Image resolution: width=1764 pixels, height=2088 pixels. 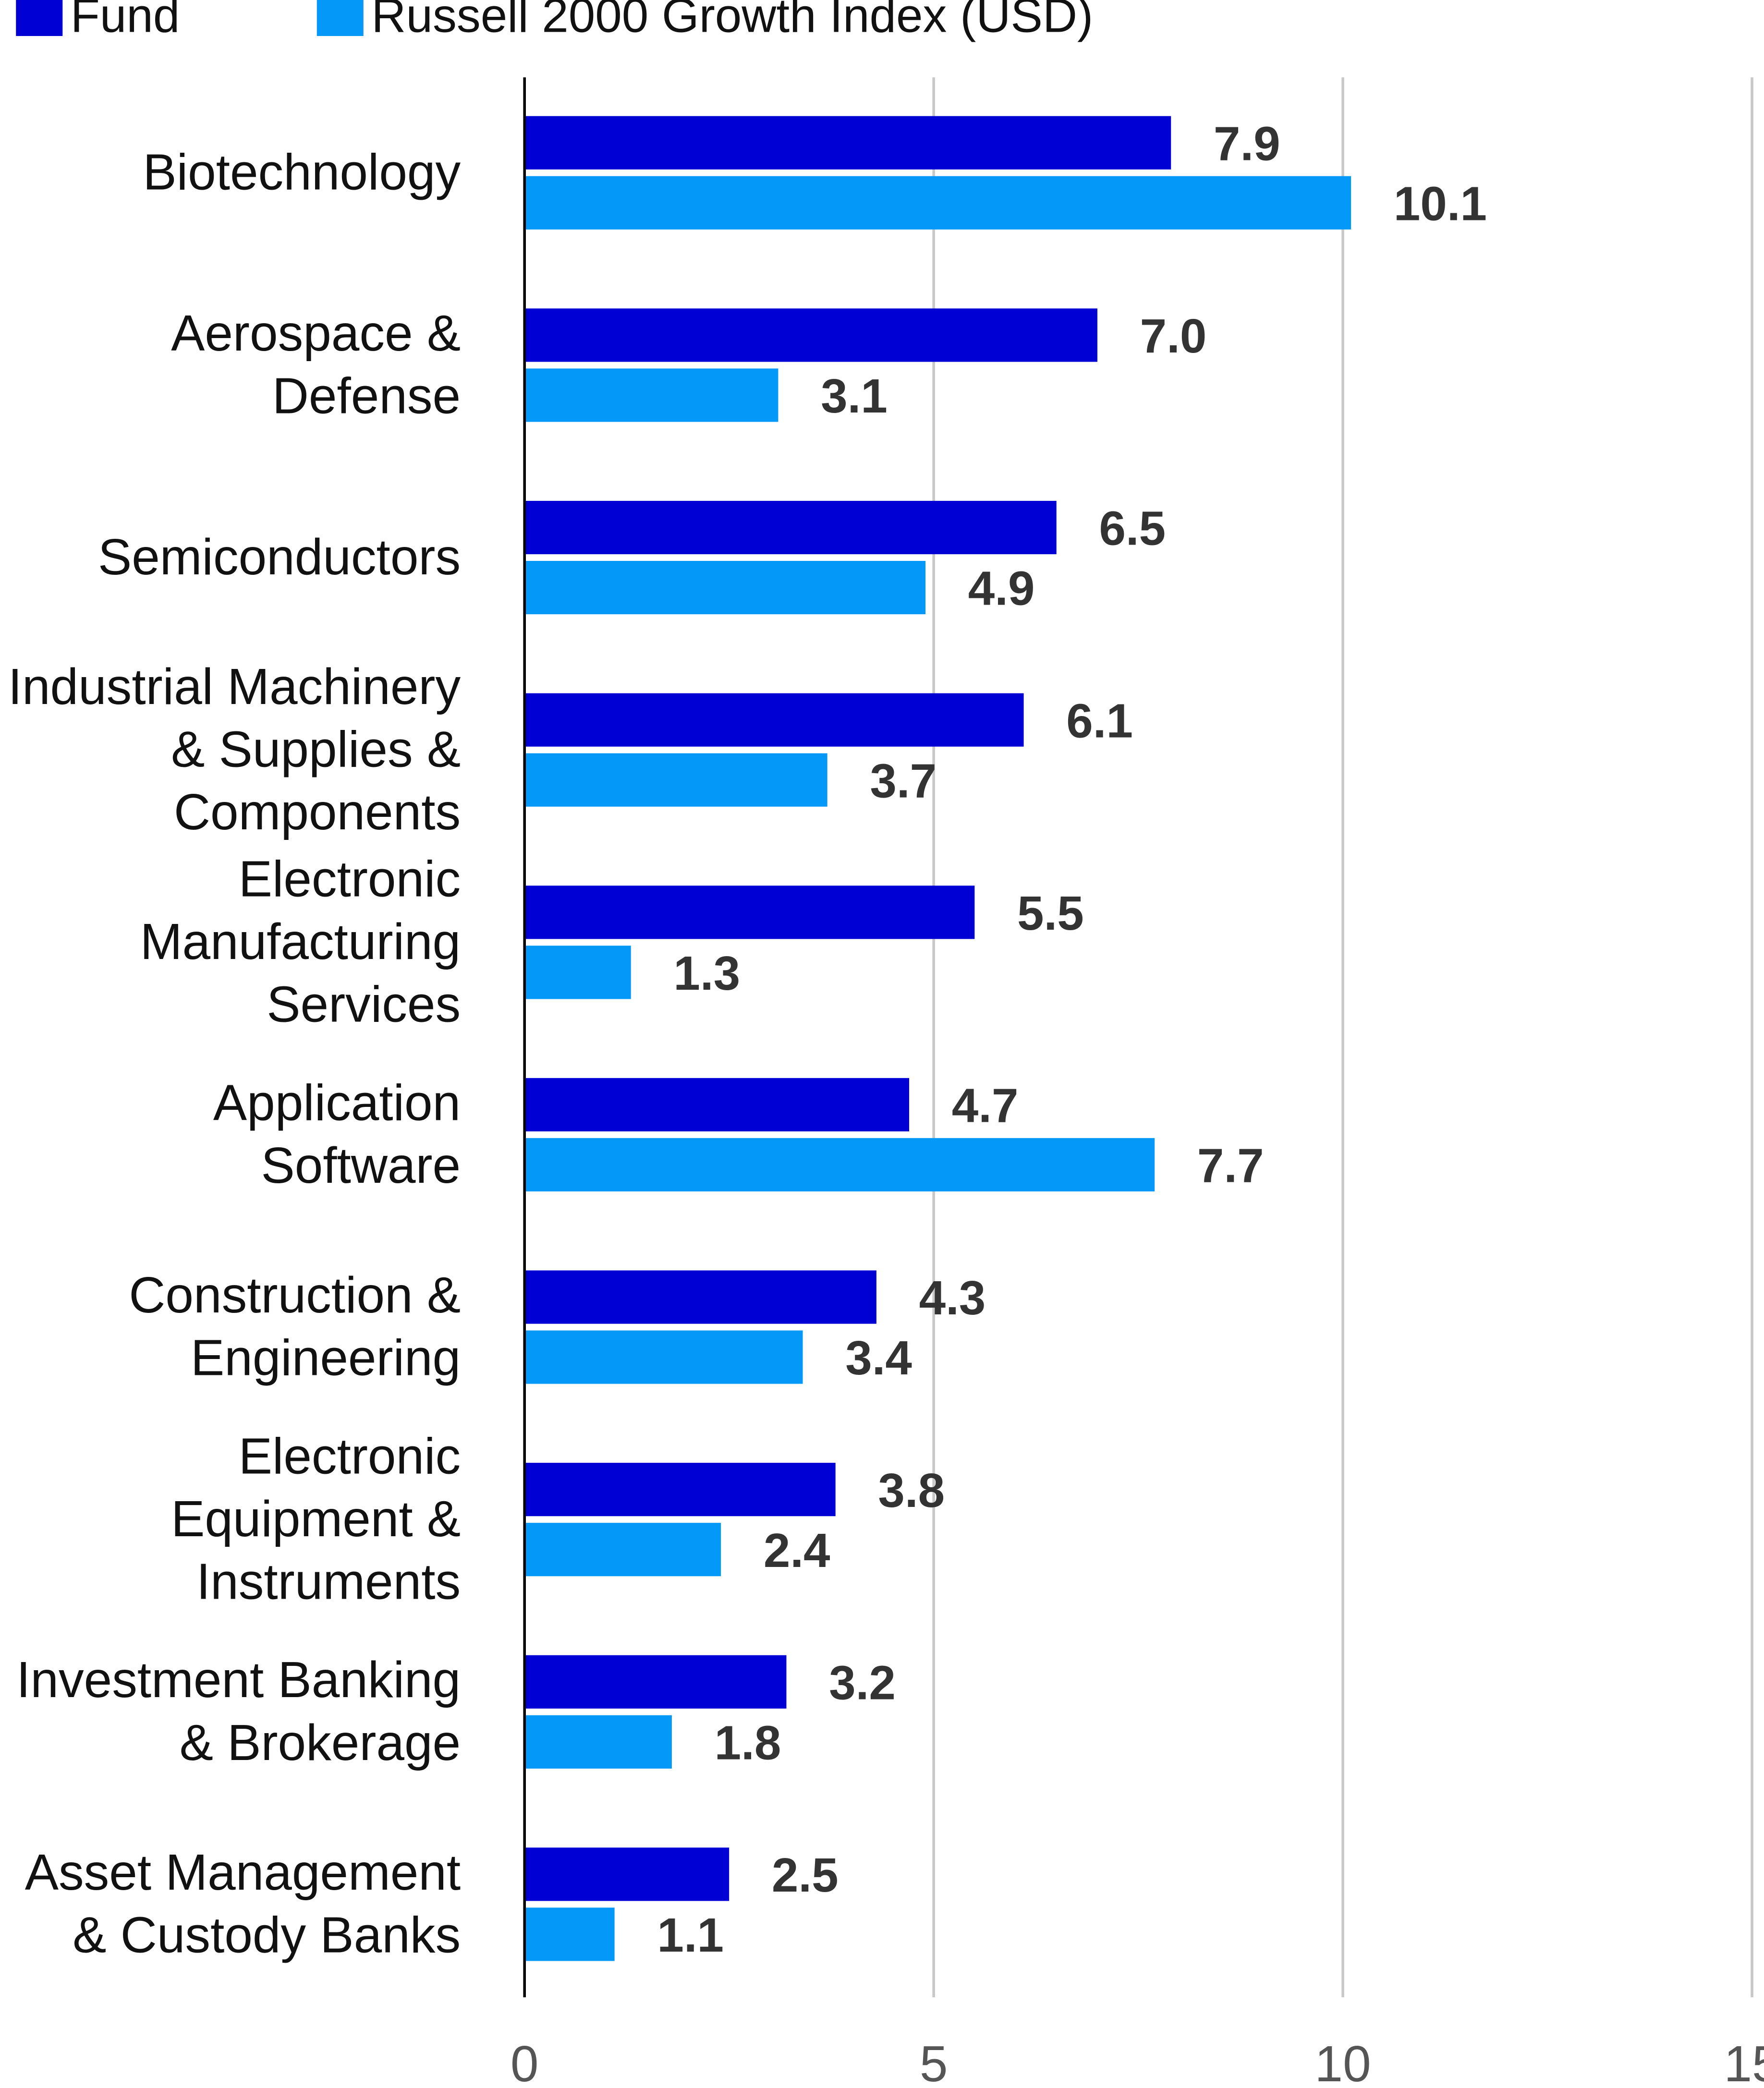 What do you see at coordinates (302, 172) in the screenshot?
I see `category-label: Biotechnology` at bounding box center [302, 172].